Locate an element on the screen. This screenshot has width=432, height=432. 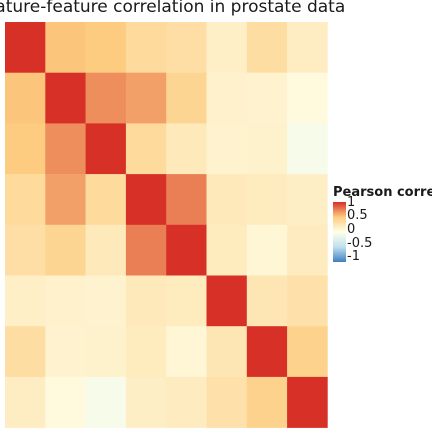
legend-tick-1: 1 is located at coordinates (351, 202).